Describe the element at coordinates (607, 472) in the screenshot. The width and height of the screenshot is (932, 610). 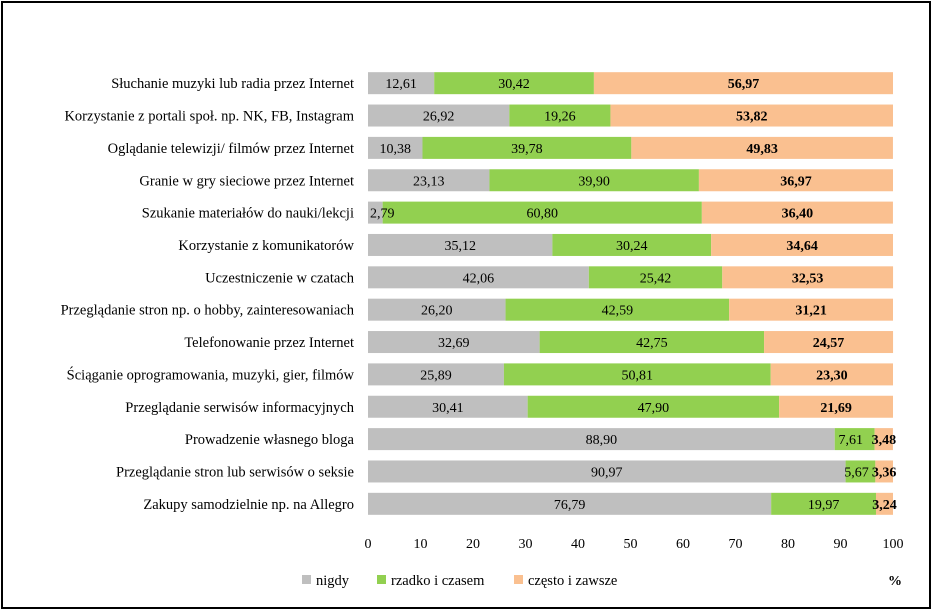
I see `value-label-nigdy-12: 90,97` at that location.